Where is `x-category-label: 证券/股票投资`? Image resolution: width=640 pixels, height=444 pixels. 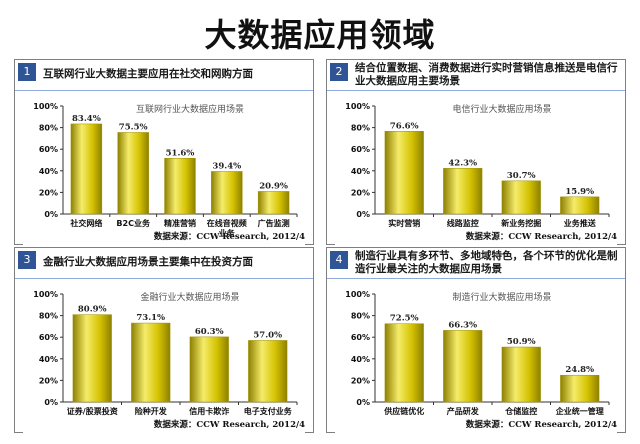
x-category-label: 证券/股票投资 is located at coordinates (92, 411).